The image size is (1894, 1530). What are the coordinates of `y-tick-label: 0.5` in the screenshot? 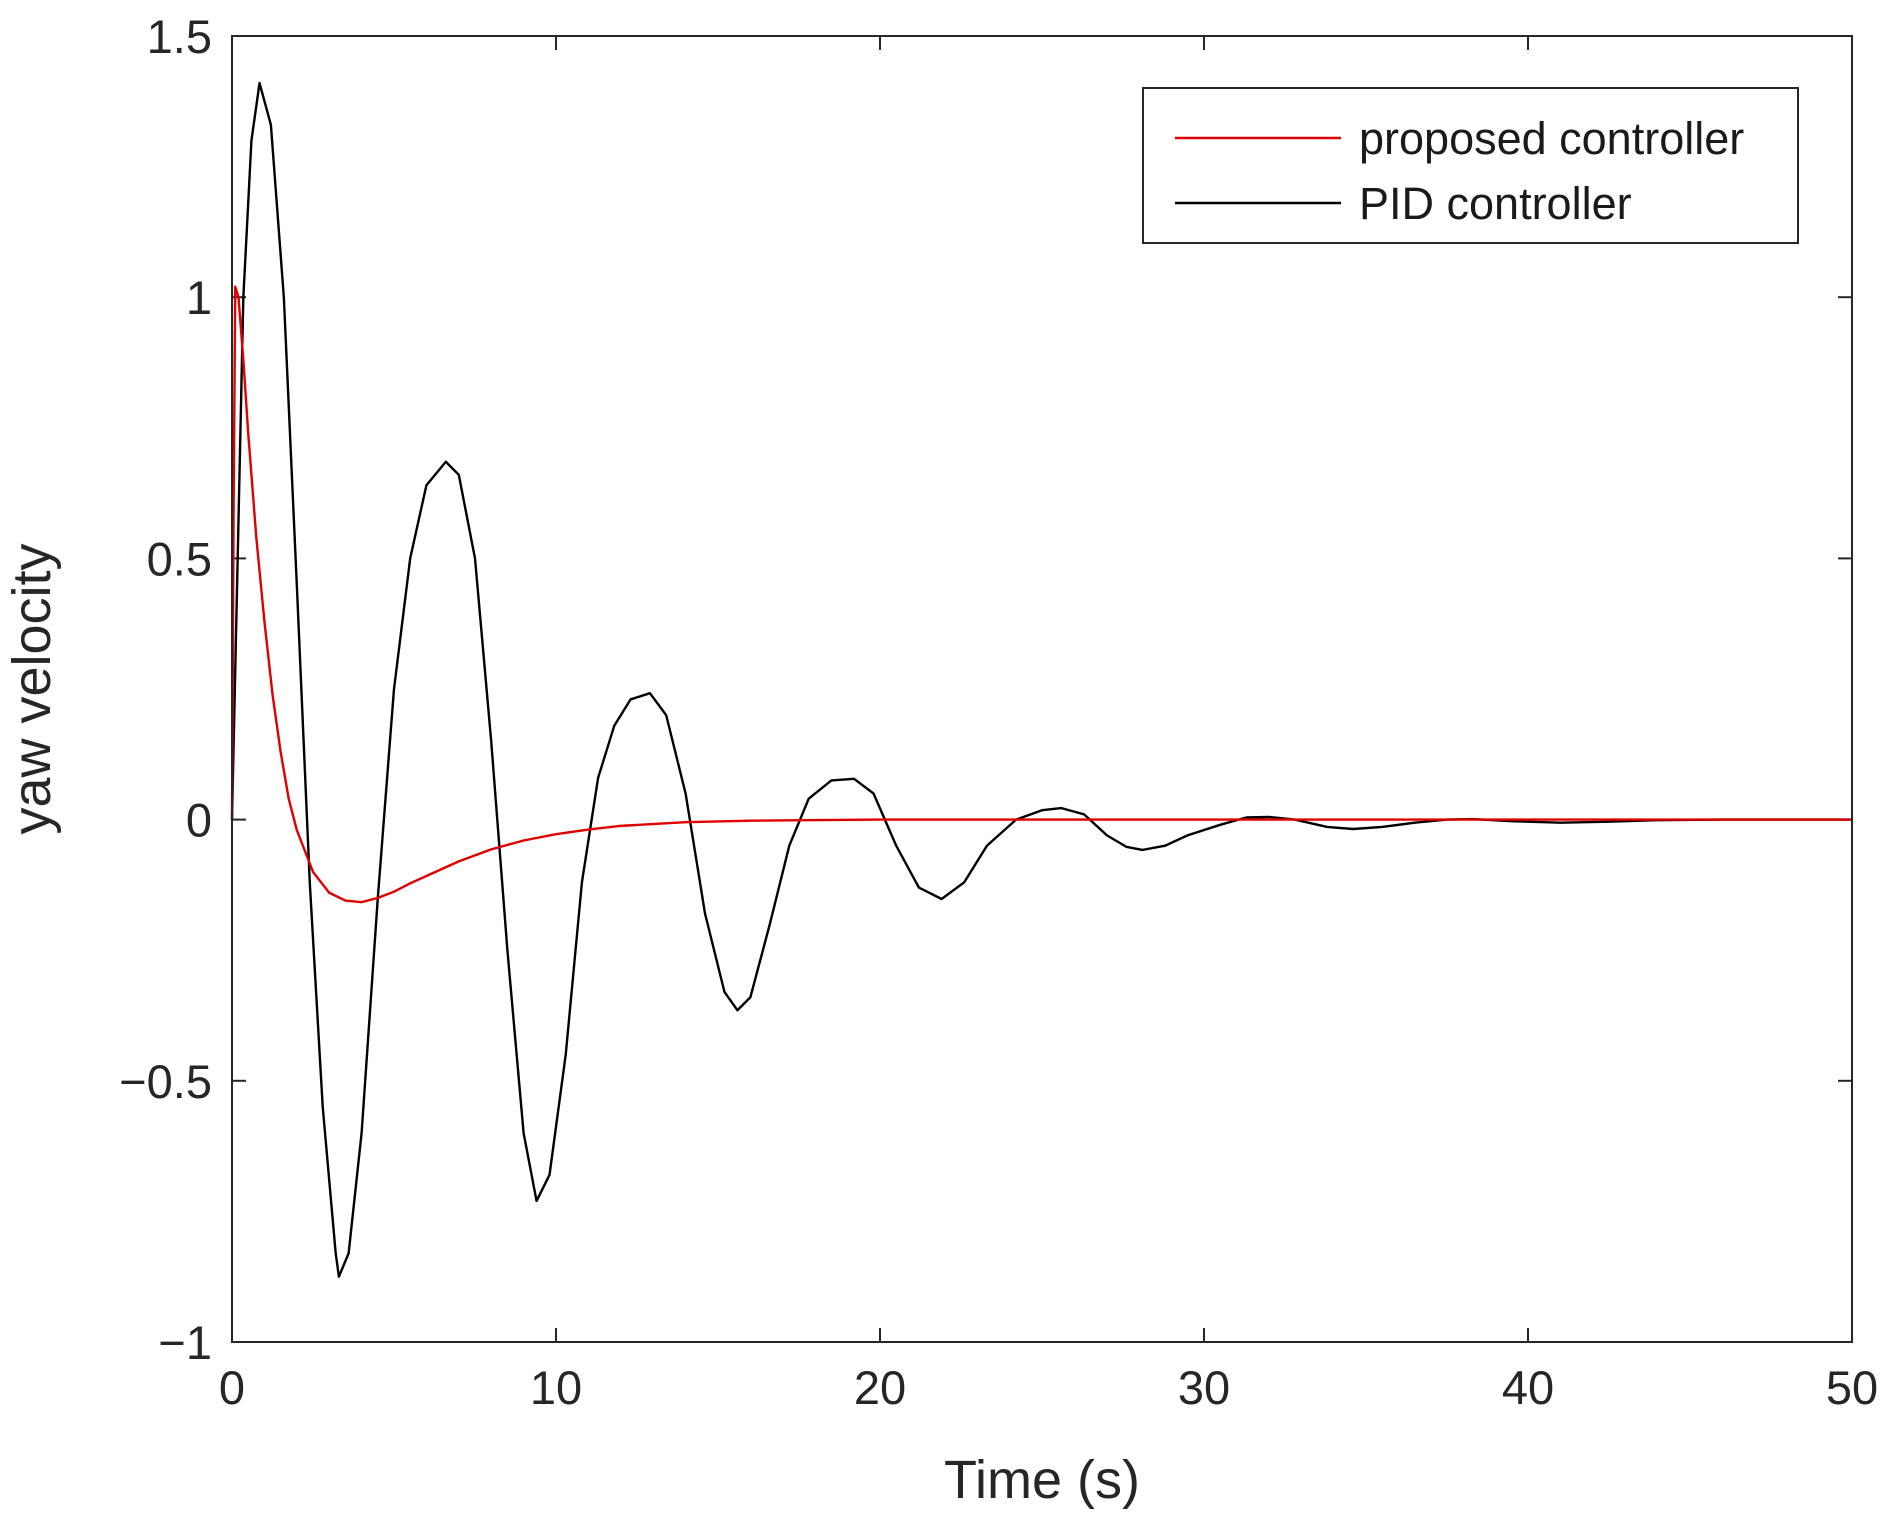 It's located at (179, 558).